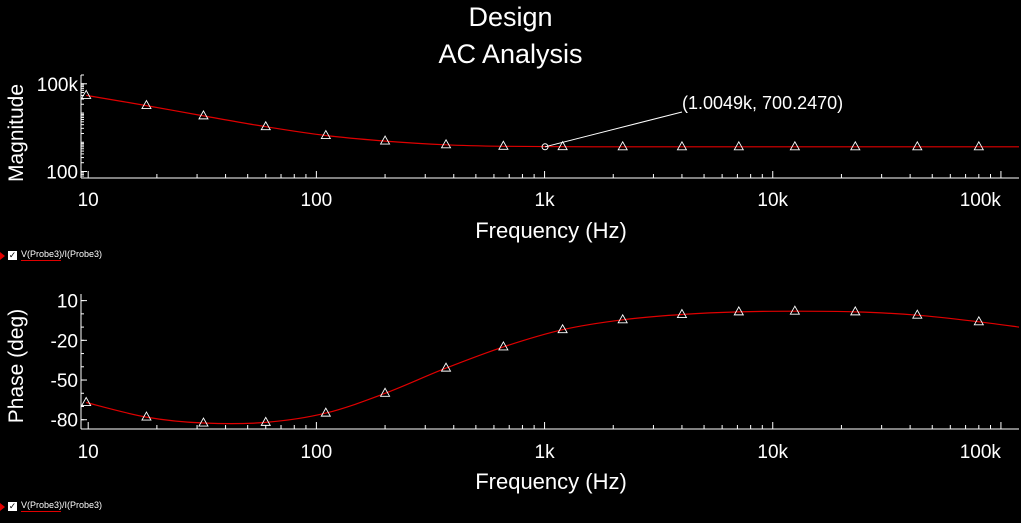 This screenshot has width=1021, height=523. Describe the element at coordinates (613, 129) in the screenshot. I see `cursor-leader-line` at that location.